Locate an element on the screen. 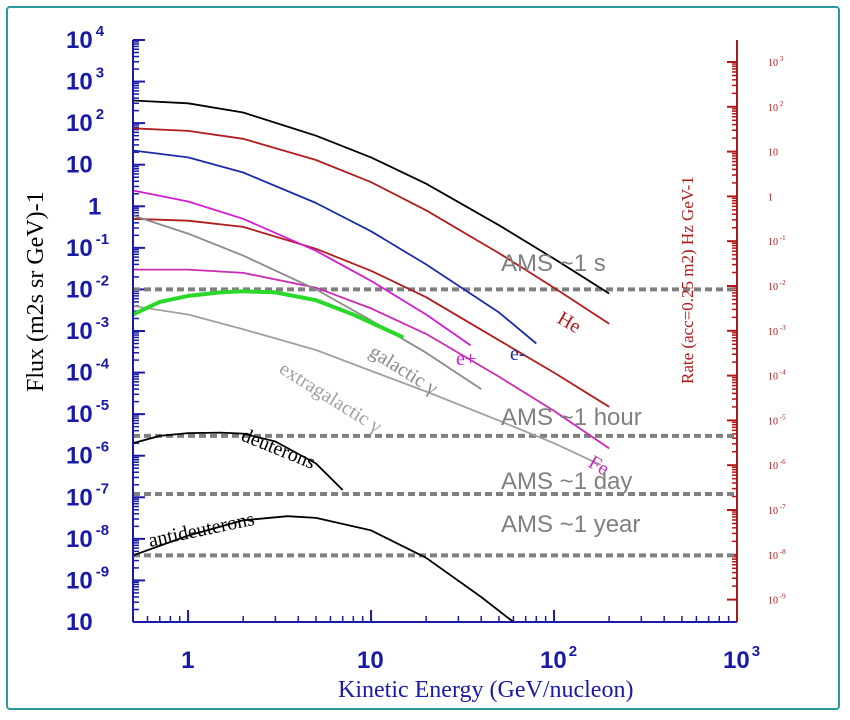  y-axis-title: Flux (m2s sr GeV)-1 is located at coordinates (36, 291).